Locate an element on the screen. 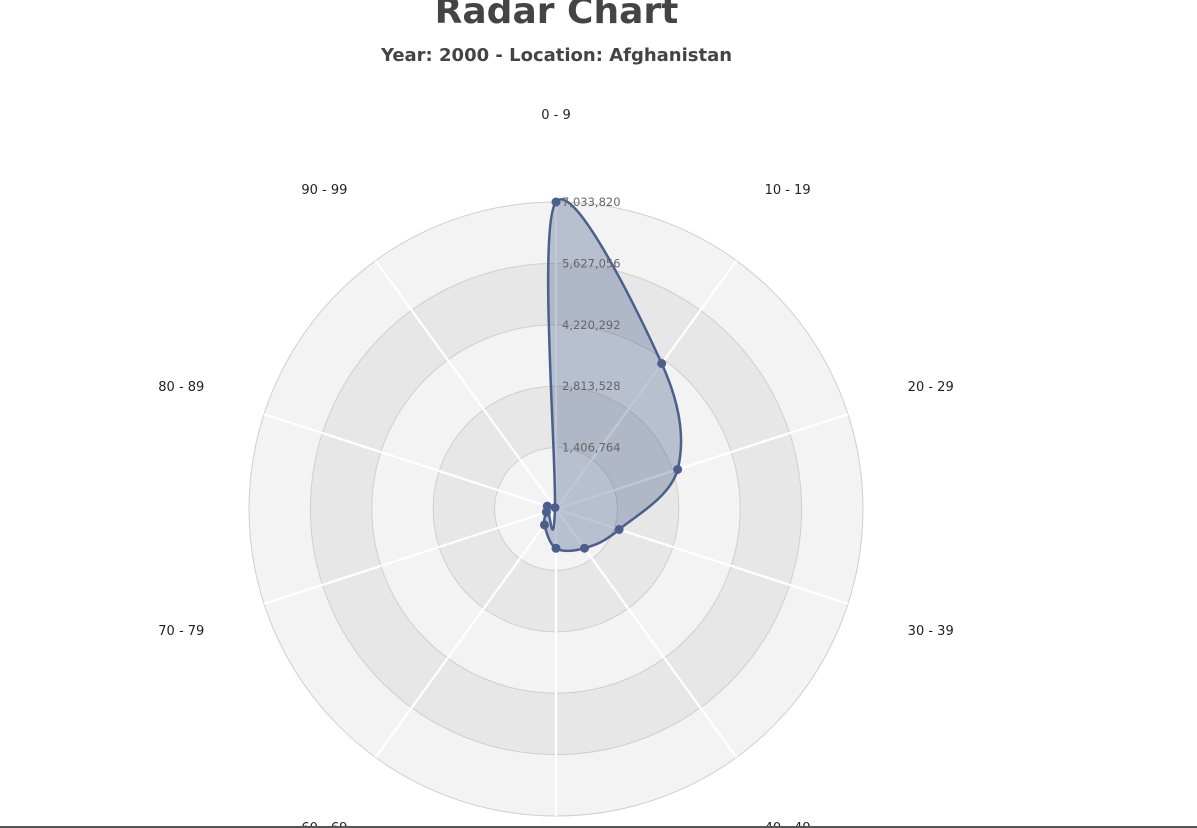 The image size is (1197, 828). axis-label-10-19: 10 - 19 is located at coordinates (788, 190).